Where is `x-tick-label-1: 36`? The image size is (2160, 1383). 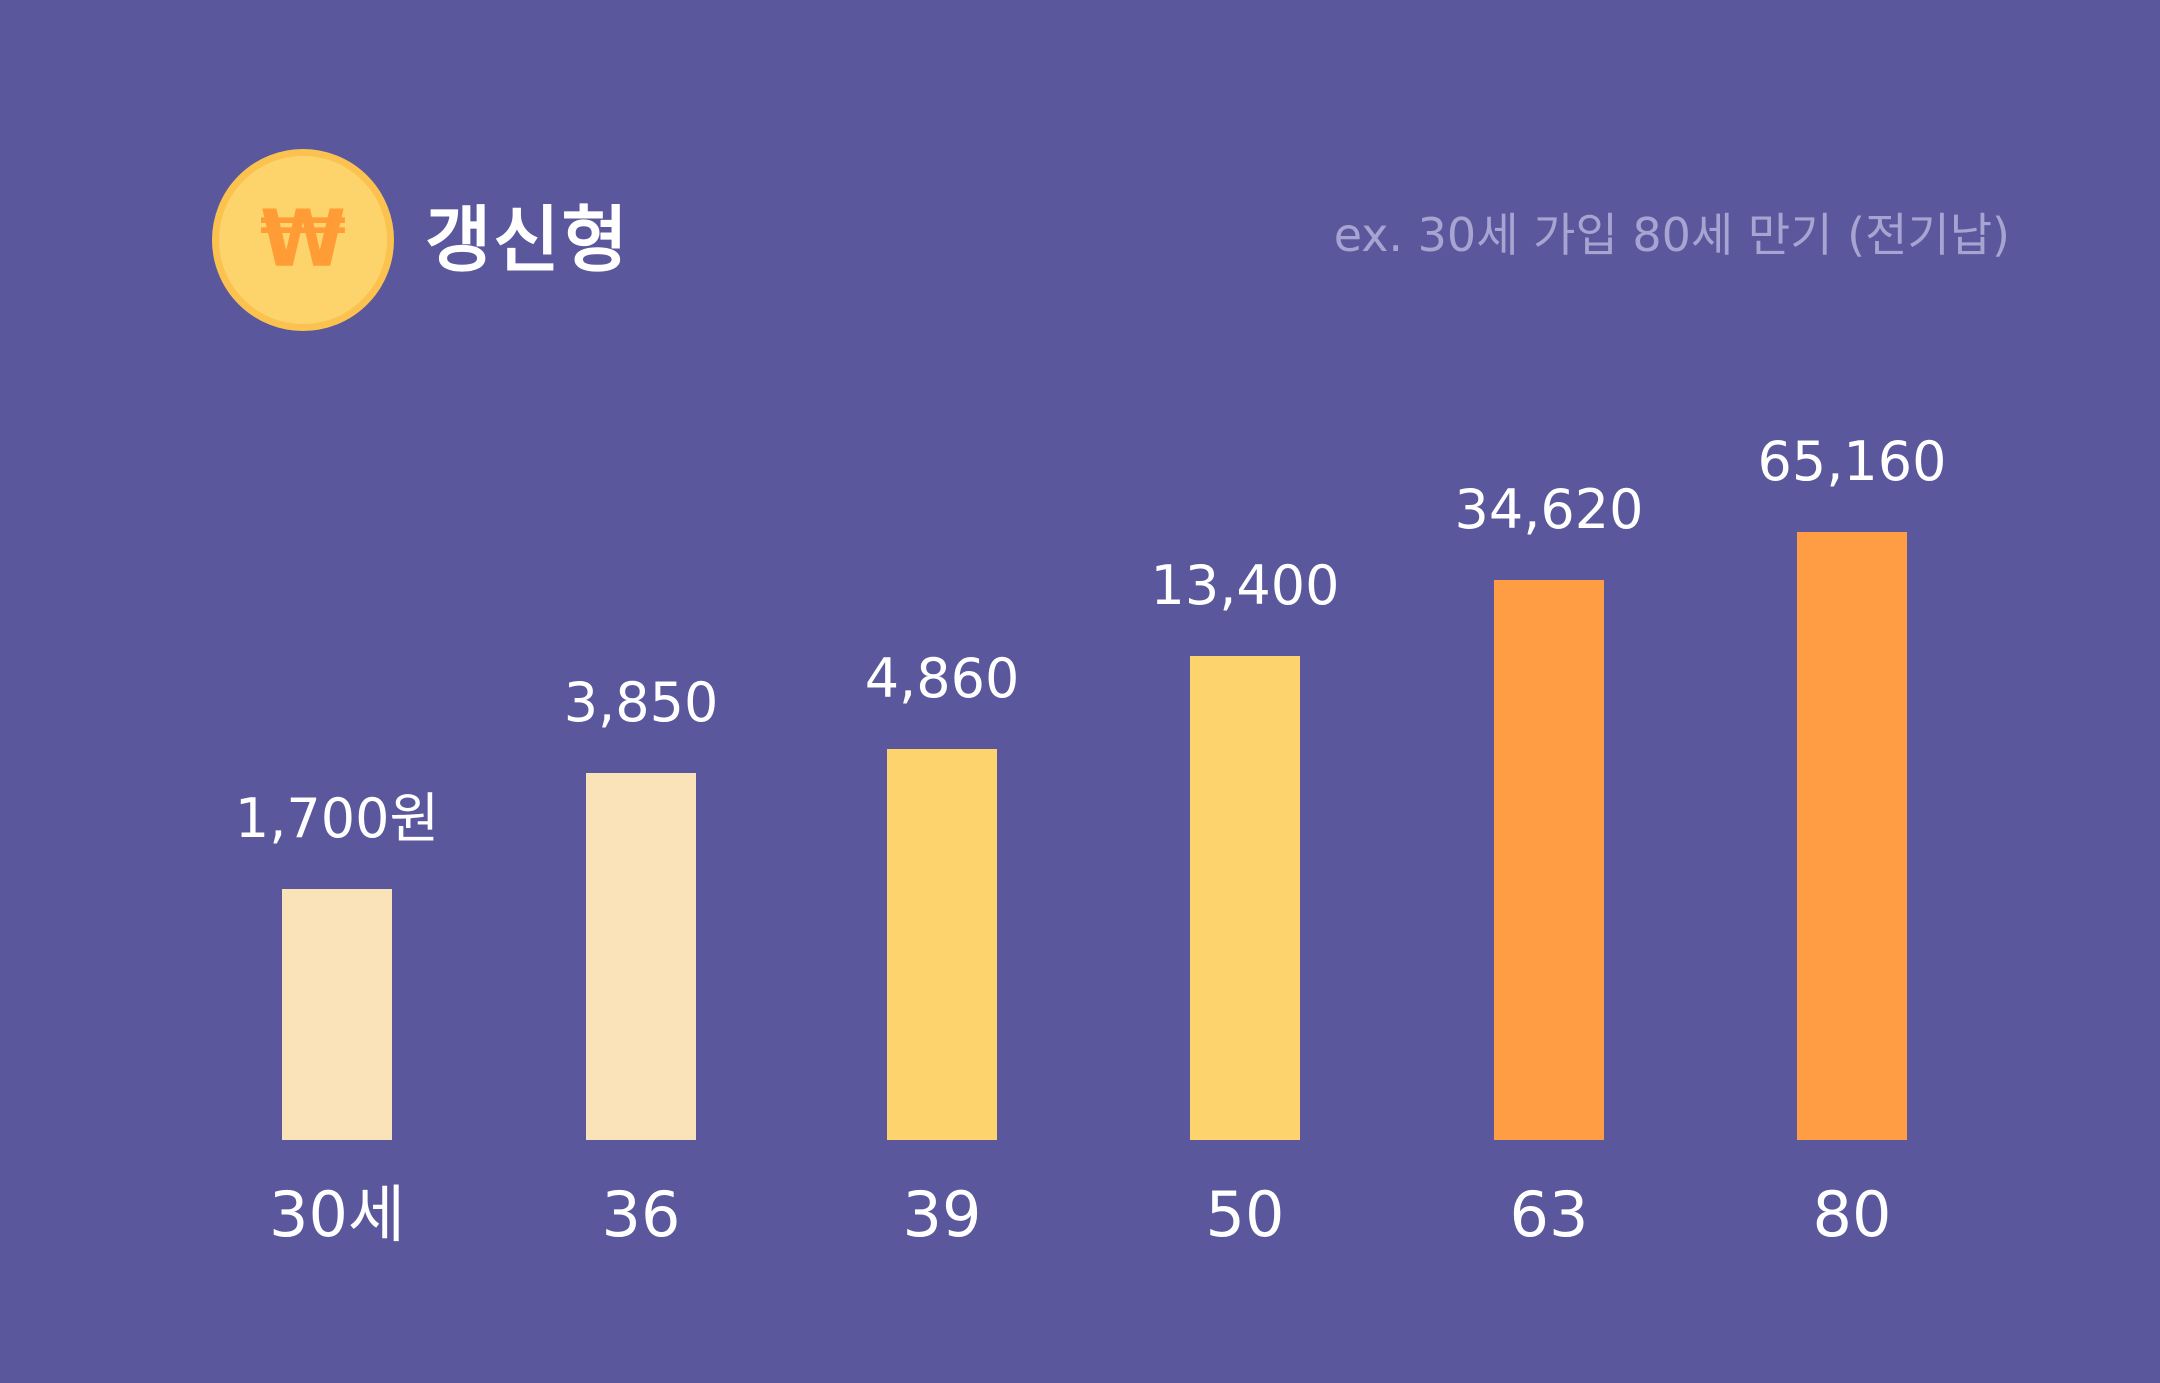 x-tick-label-1: 36 is located at coordinates (641, 1214).